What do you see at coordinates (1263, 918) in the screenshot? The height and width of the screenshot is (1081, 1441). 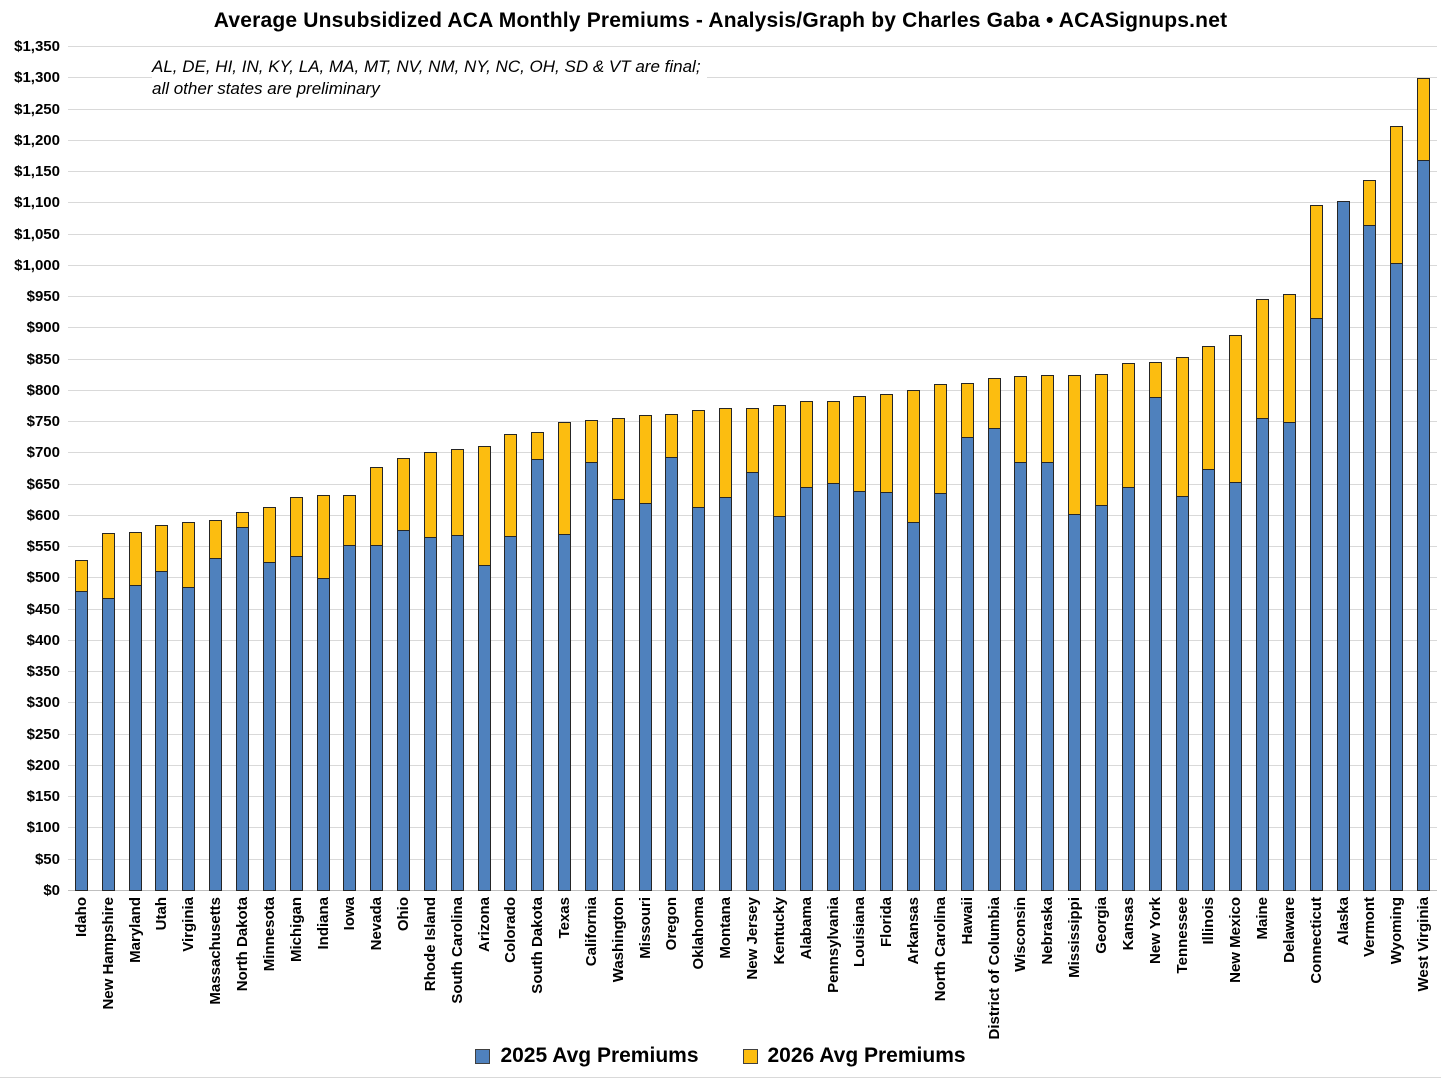 I see `x-axis-label-maine: Maine` at bounding box center [1263, 918].